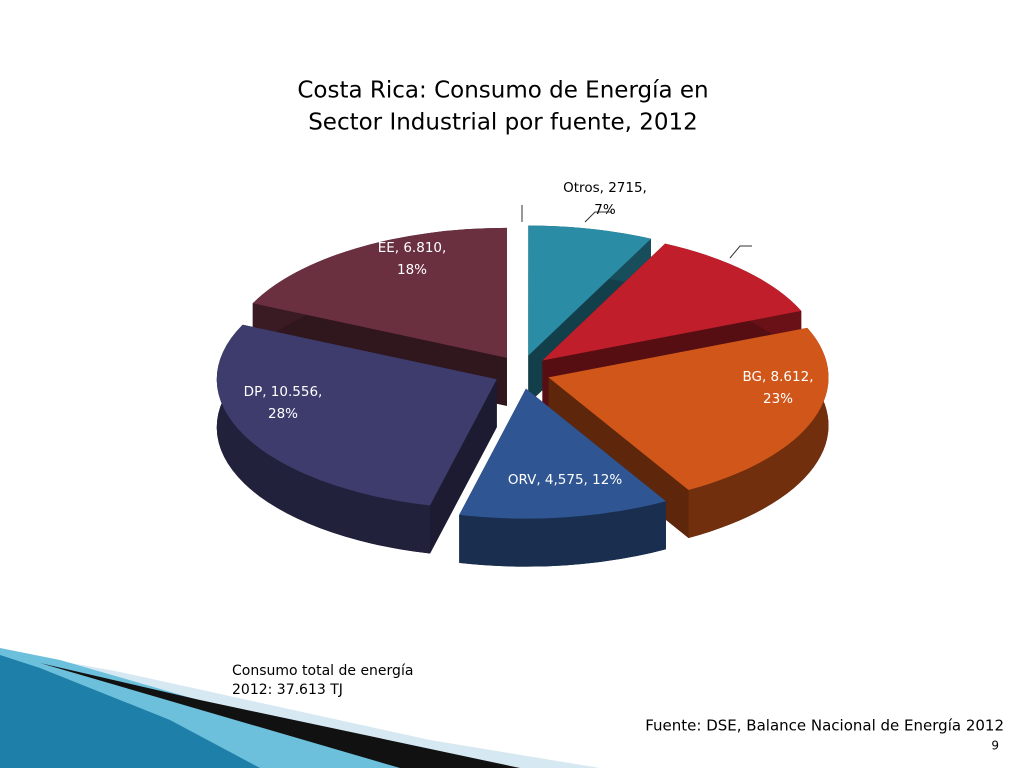 This screenshot has height=768, width=1024. I want to click on data-label: ORV, 4,575, 12%, so click(565, 480).